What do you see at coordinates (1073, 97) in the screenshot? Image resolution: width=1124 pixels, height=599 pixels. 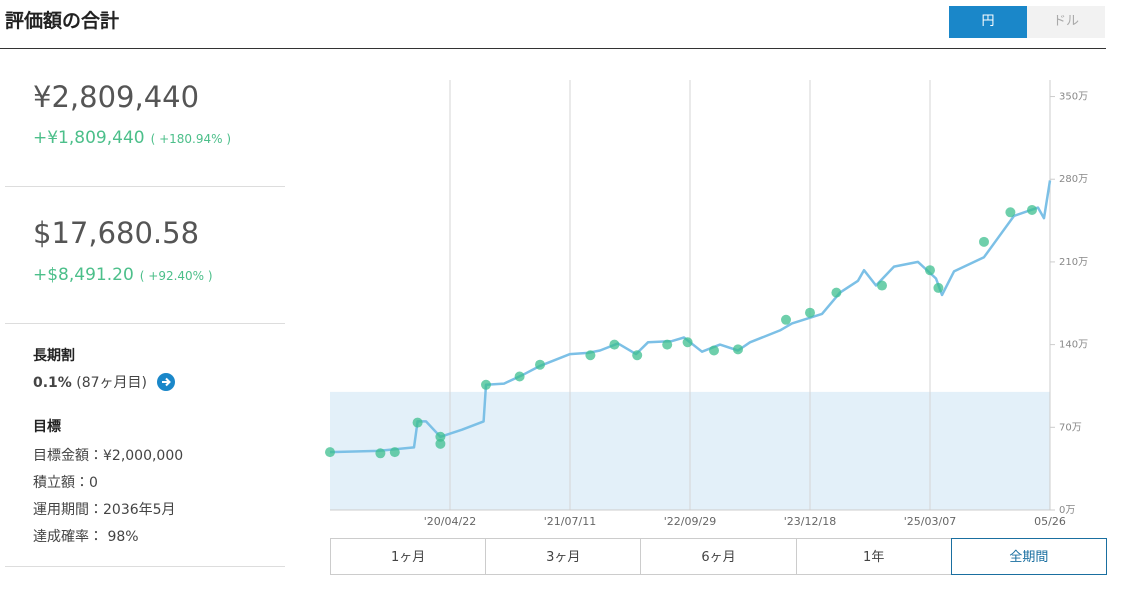 I see `y-tick-label: 350万` at bounding box center [1073, 97].